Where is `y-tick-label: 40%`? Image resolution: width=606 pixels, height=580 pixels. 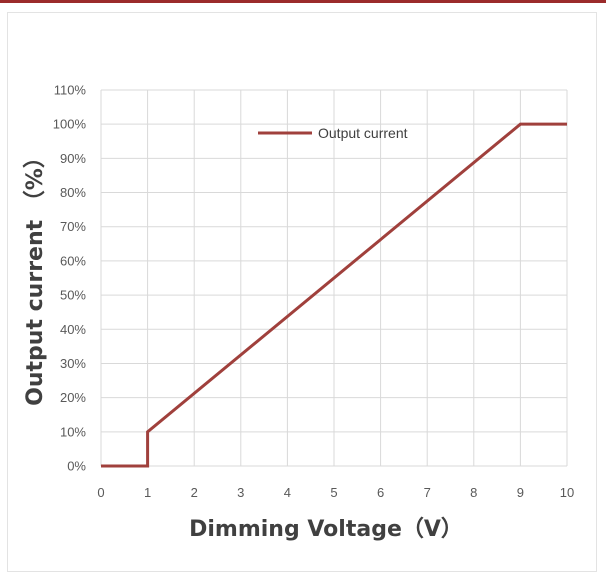
y-tick-label: 40% is located at coordinates (73, 329).